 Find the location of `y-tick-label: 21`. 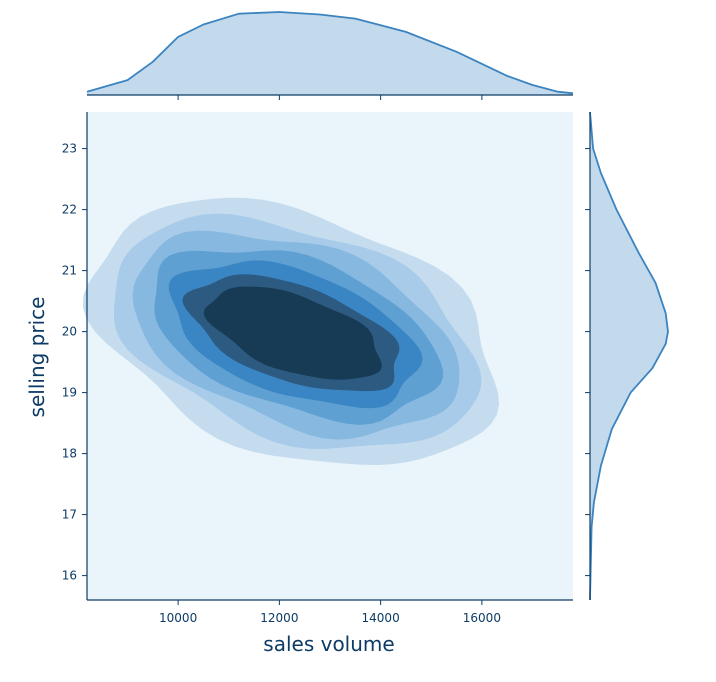

y-tick-label: 21 is located at coordinates (69, 271).